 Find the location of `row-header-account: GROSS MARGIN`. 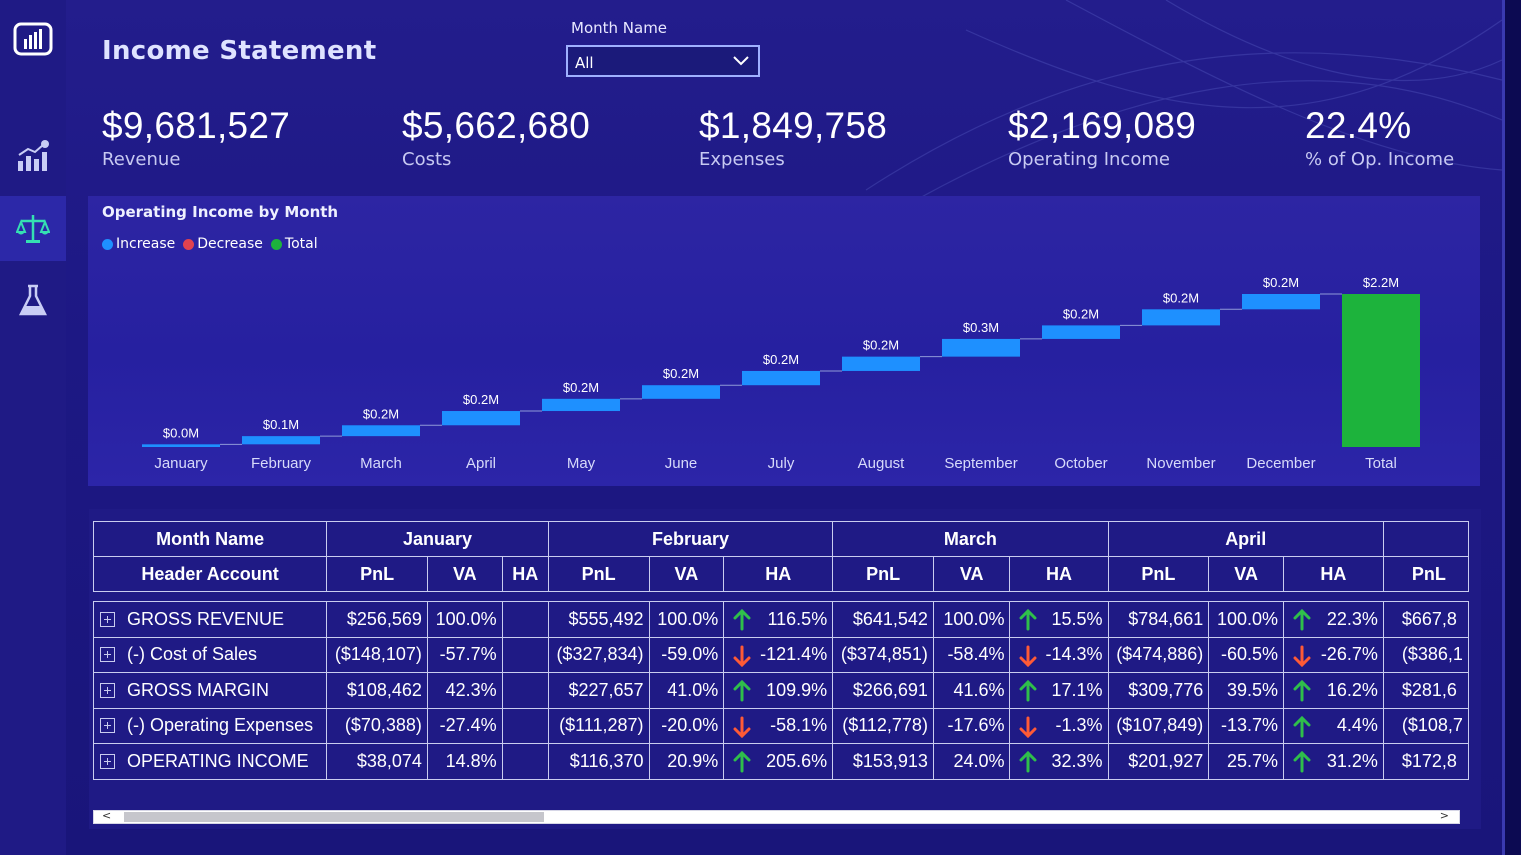

row-header-account: GROSS MARGIN is located at coordinates (210, 690).